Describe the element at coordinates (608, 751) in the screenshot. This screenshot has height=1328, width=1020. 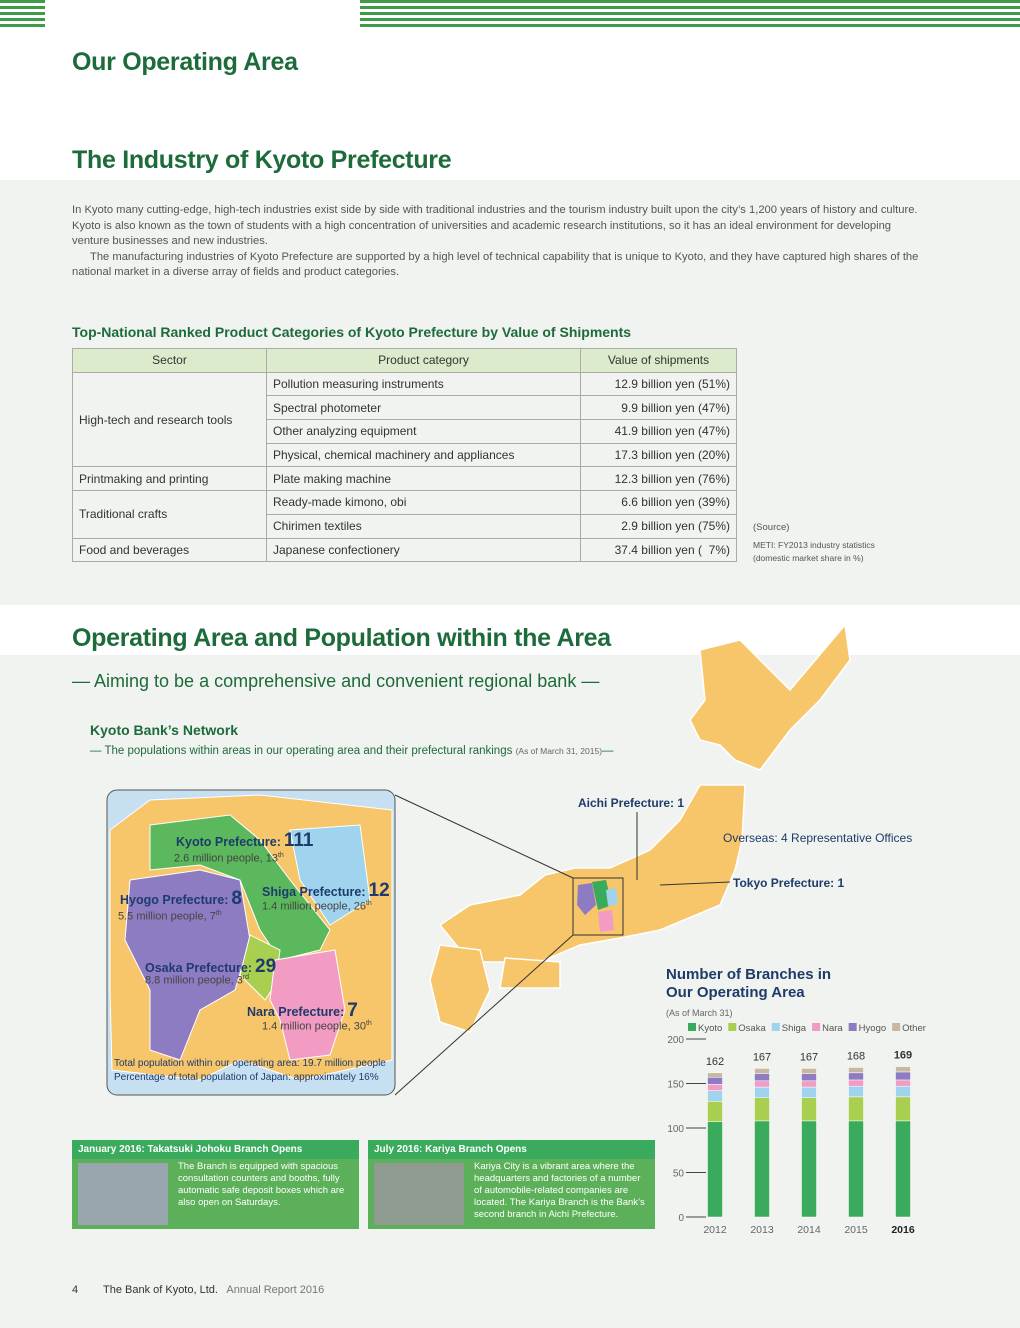
I see `note-end: —` at that location.